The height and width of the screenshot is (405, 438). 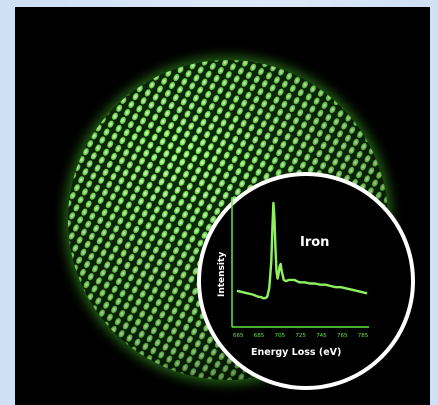 I want to click on spectrum-line, so click(x=302, y=250).